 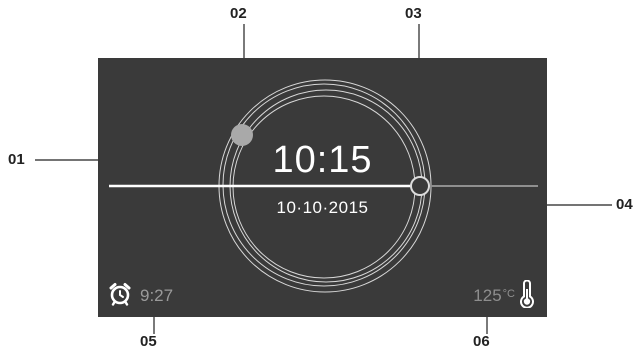 What do you see at coordinates (487, 295) in the screenshot?
I see `temperature-value: 125` at bounding box center [487, 295].